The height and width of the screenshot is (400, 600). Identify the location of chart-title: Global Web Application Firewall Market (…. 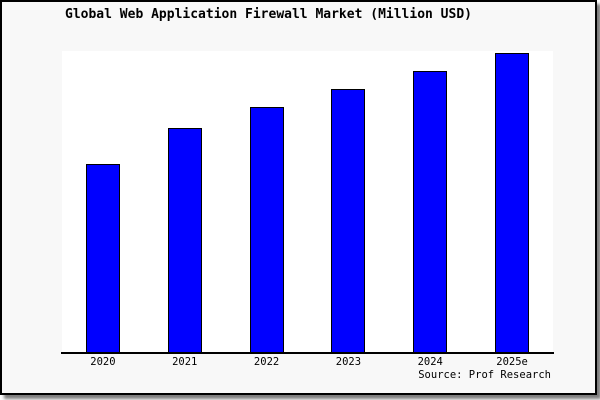
(268, 14).